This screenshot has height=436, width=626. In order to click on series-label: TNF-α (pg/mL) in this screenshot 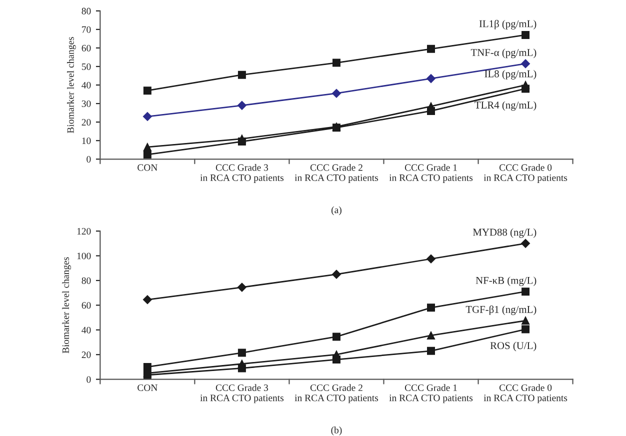, I will do `click(503, 53)`.